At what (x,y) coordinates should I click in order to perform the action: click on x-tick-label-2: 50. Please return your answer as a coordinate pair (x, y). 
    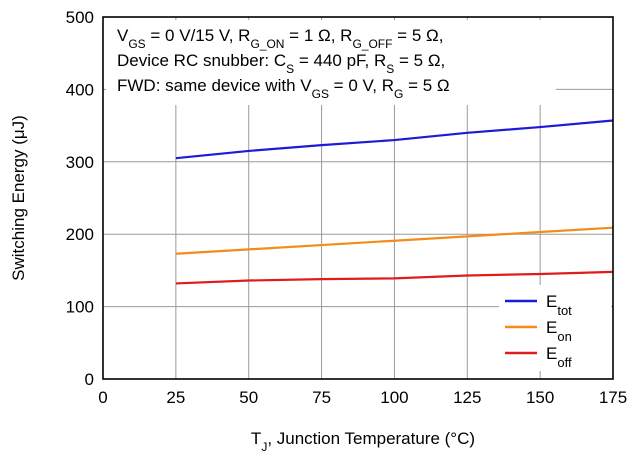
    Looking at the image, I should click on (248, 397).